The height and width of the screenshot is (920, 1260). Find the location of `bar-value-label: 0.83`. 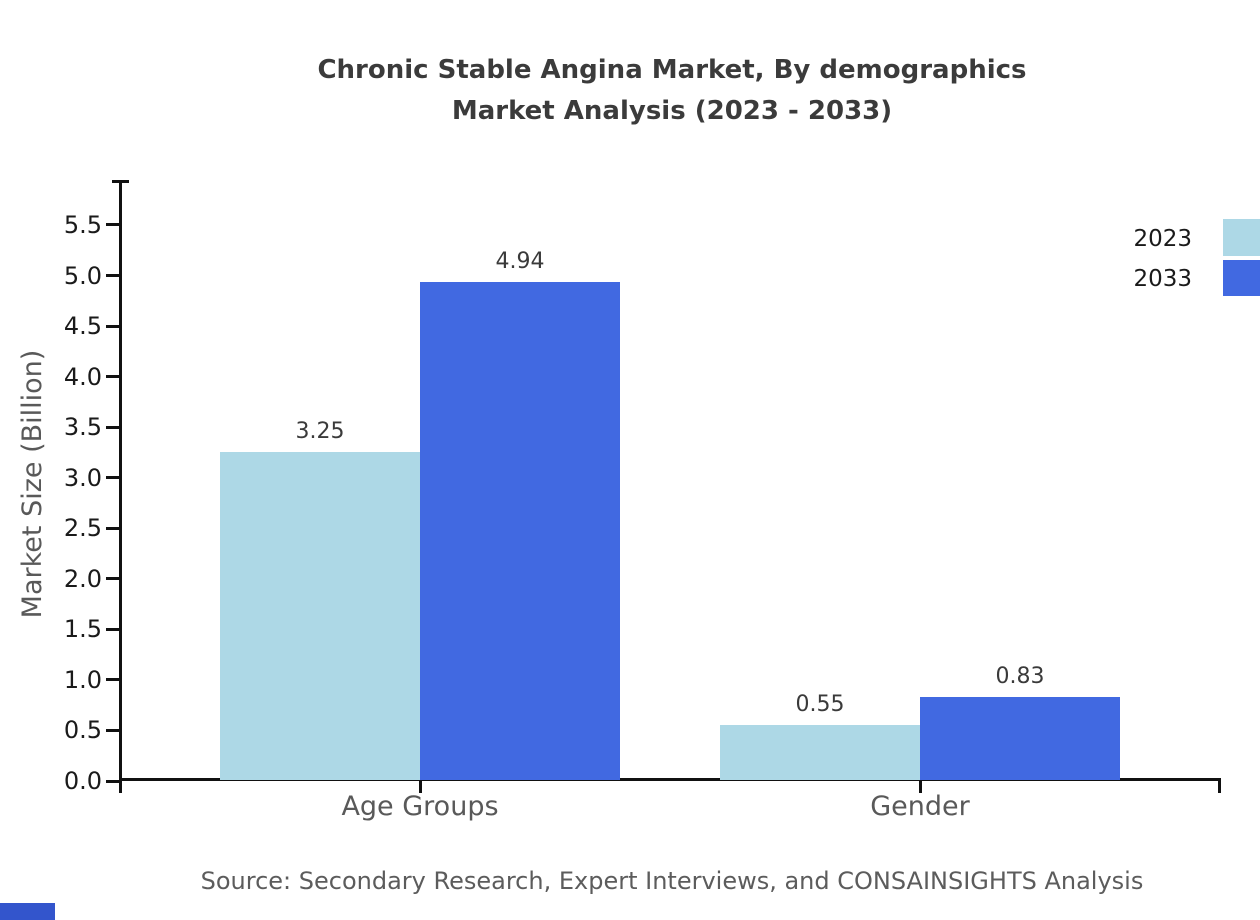

bar-value-label: 0.83 is located at coordinates (1020, 677).